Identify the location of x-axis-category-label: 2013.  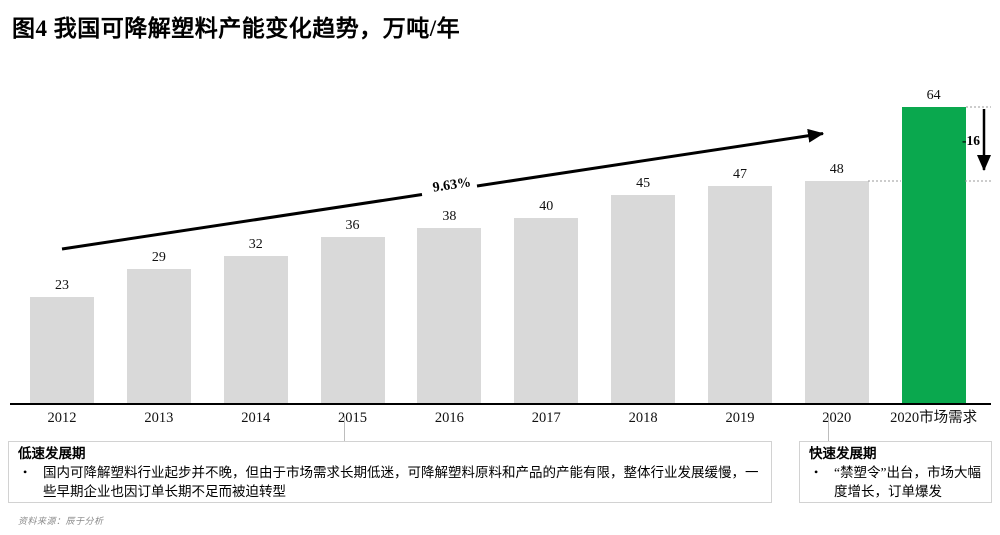
(159, 418).